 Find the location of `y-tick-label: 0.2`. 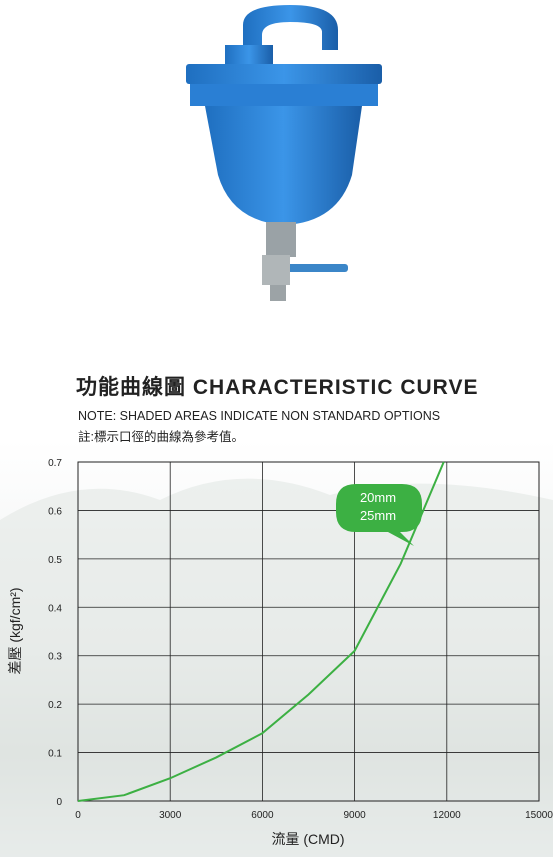

y-tick-label: 0.2 is located at coordinates (55, 705).